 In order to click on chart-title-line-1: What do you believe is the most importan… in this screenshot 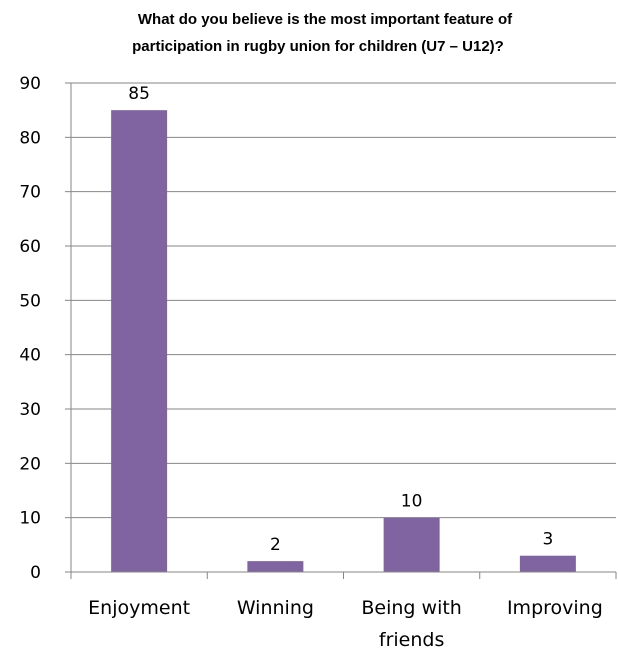, I will do `click(325, 19)`.